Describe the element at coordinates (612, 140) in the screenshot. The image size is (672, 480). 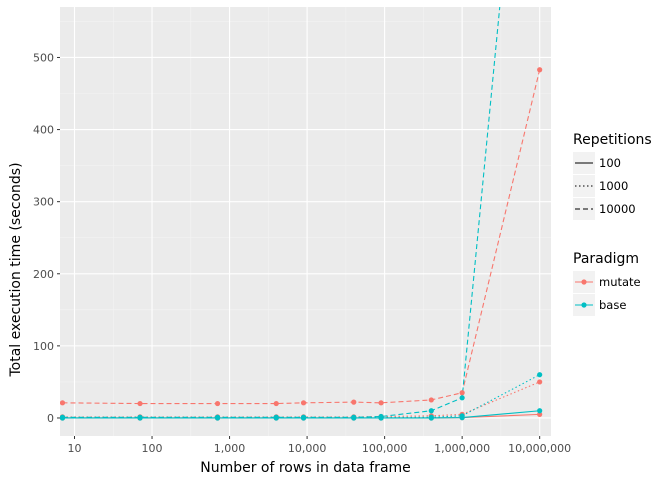
I see `legend-title-linetype: Repetitions` at that location.